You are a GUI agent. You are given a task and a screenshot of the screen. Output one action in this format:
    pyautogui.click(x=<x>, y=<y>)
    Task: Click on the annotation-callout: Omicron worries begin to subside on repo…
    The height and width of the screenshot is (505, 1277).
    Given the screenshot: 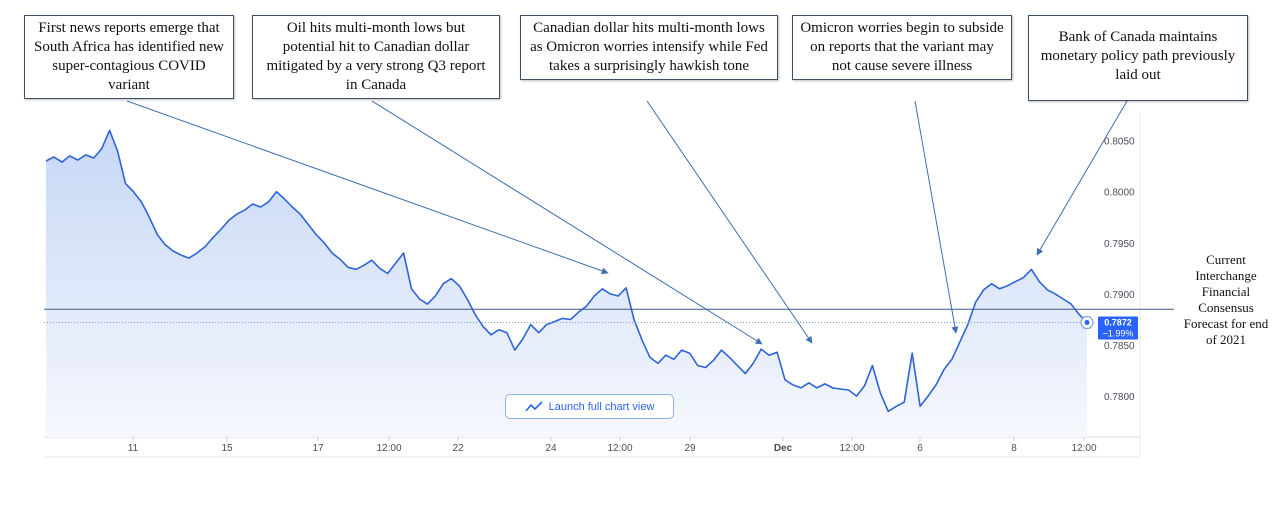 What is the action you would take?
    pyautogui.click(x=902, y=47)
    